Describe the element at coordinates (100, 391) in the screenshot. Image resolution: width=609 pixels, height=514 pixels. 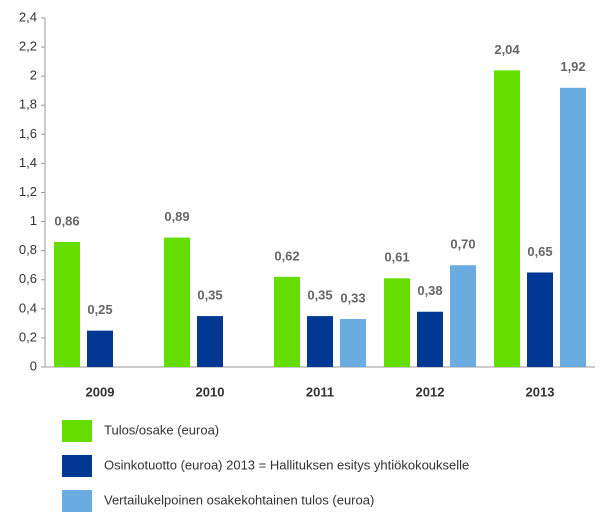
I see `x-tick-label: 2009` at that location.